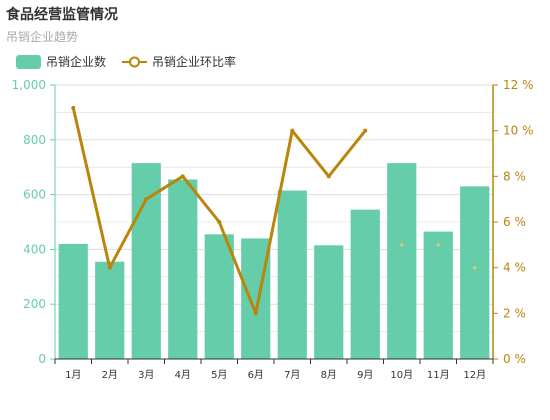  I want to click on y-left-tick-label: 0, so click(42, 359).